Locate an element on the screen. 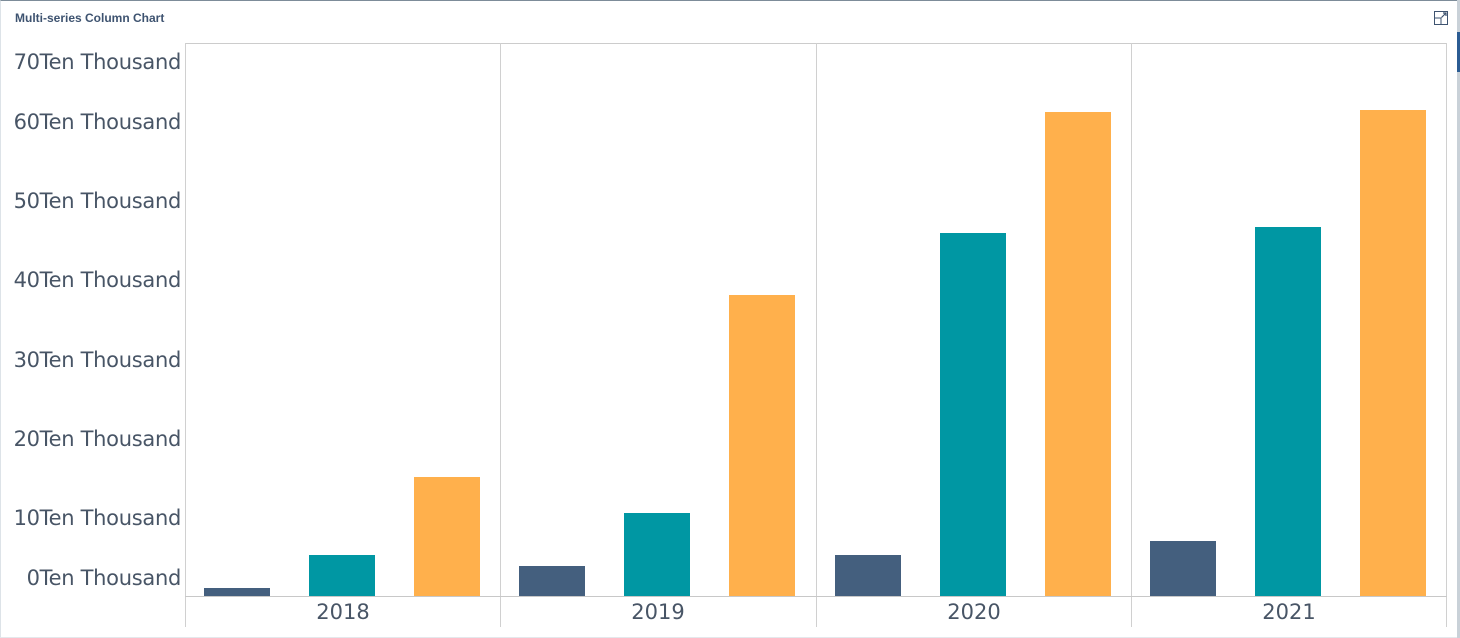  expand-button is located at coordinates (1441, 17).